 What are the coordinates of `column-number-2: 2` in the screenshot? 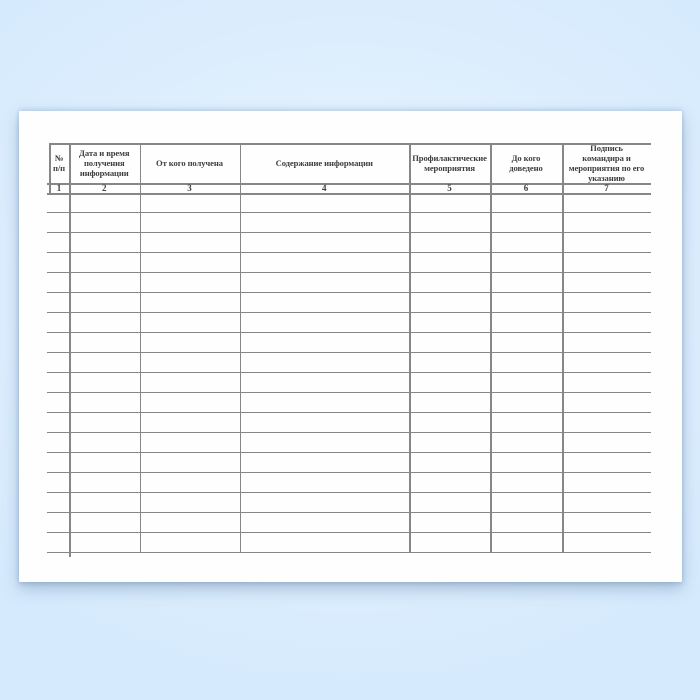 It's located at (104, 187).